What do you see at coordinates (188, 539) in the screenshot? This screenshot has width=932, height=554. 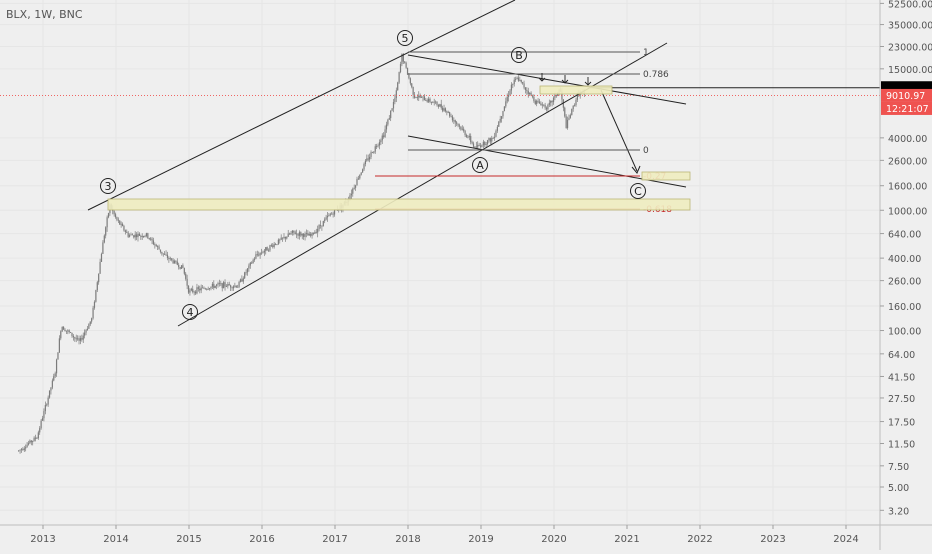 I see `x-tick-label: 2015` at bounding box center [188, 539].